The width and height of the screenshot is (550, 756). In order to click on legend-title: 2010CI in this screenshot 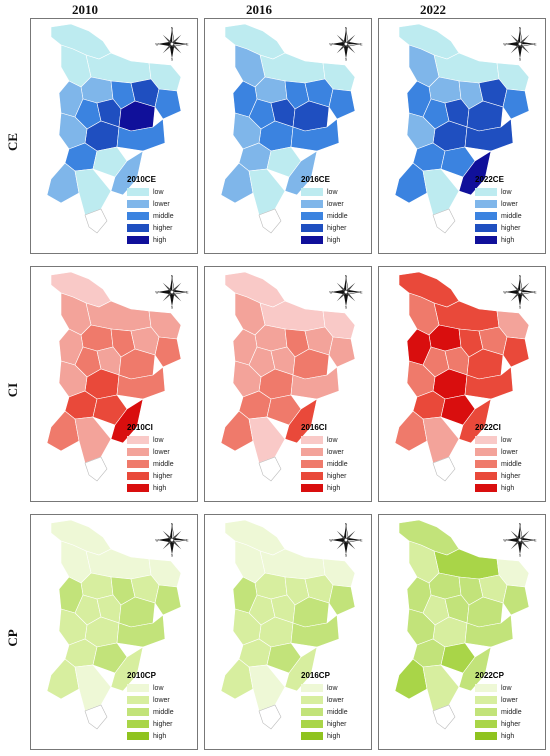, I will do `click(140, 427)`.